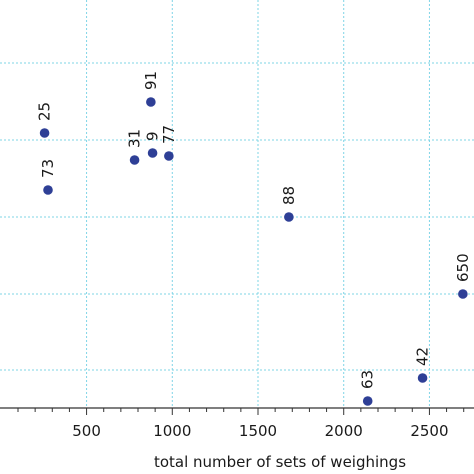 This screenshot has width=474, height=474. What do you see at coordinates (153, 136) in the screenshot?
I see `point-label: 9` at bounding box center [153, 136].